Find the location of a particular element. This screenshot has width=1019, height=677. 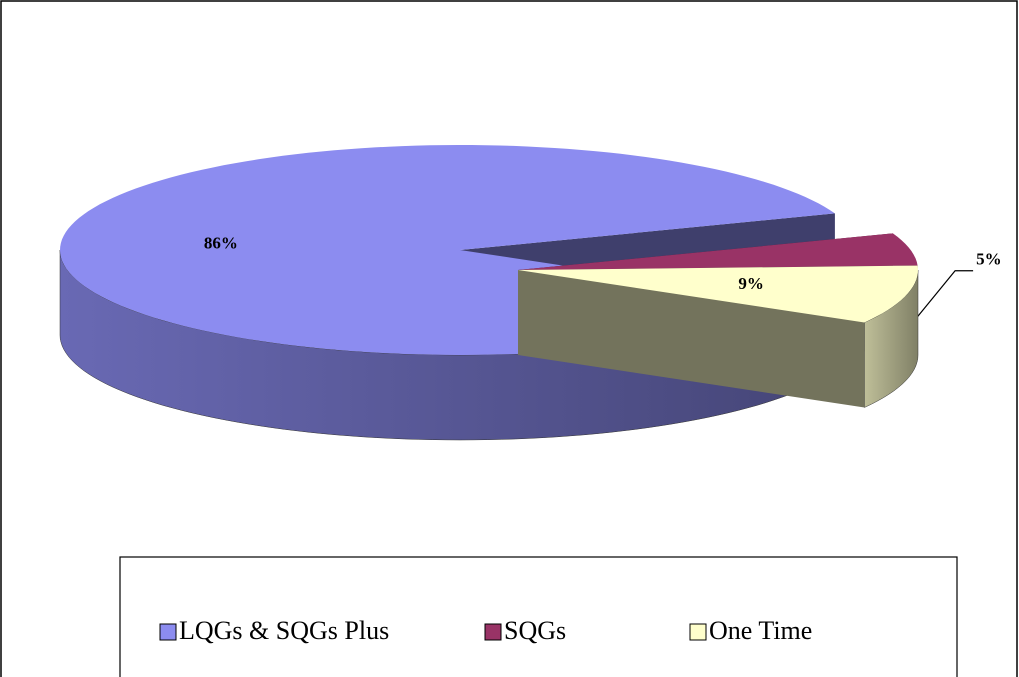

data-label: 86% is located at coordinates (221, 243).